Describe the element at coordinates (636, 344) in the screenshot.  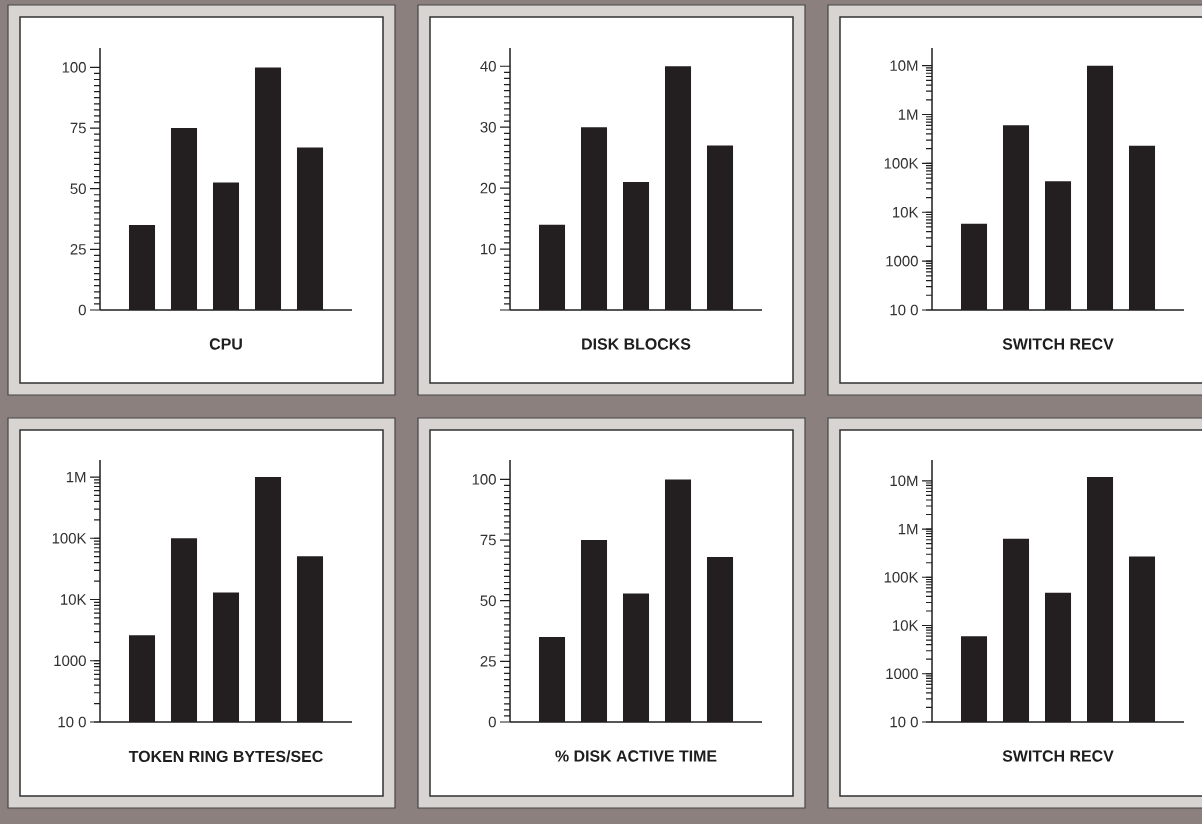
I see `x-axis-title: DISK BLOCKS` at that location.